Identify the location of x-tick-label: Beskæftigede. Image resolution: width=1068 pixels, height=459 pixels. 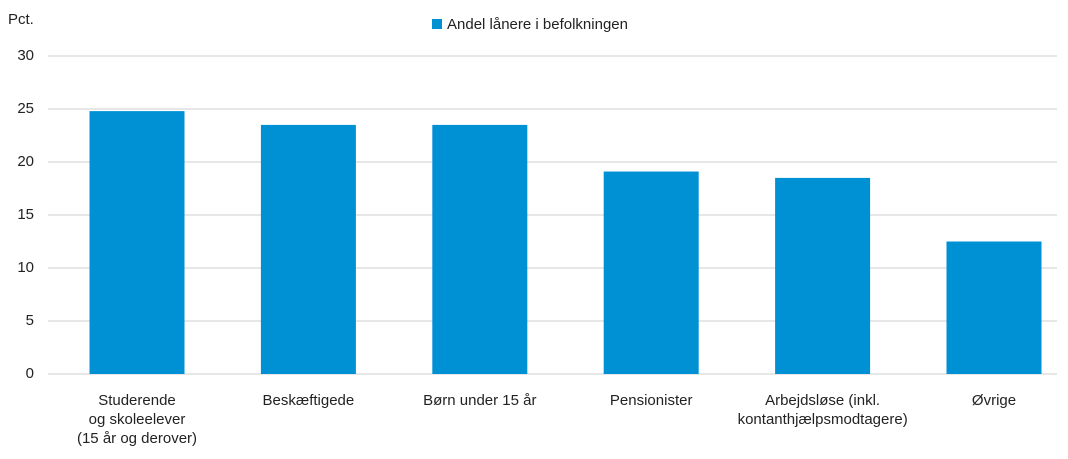
(308, 400).